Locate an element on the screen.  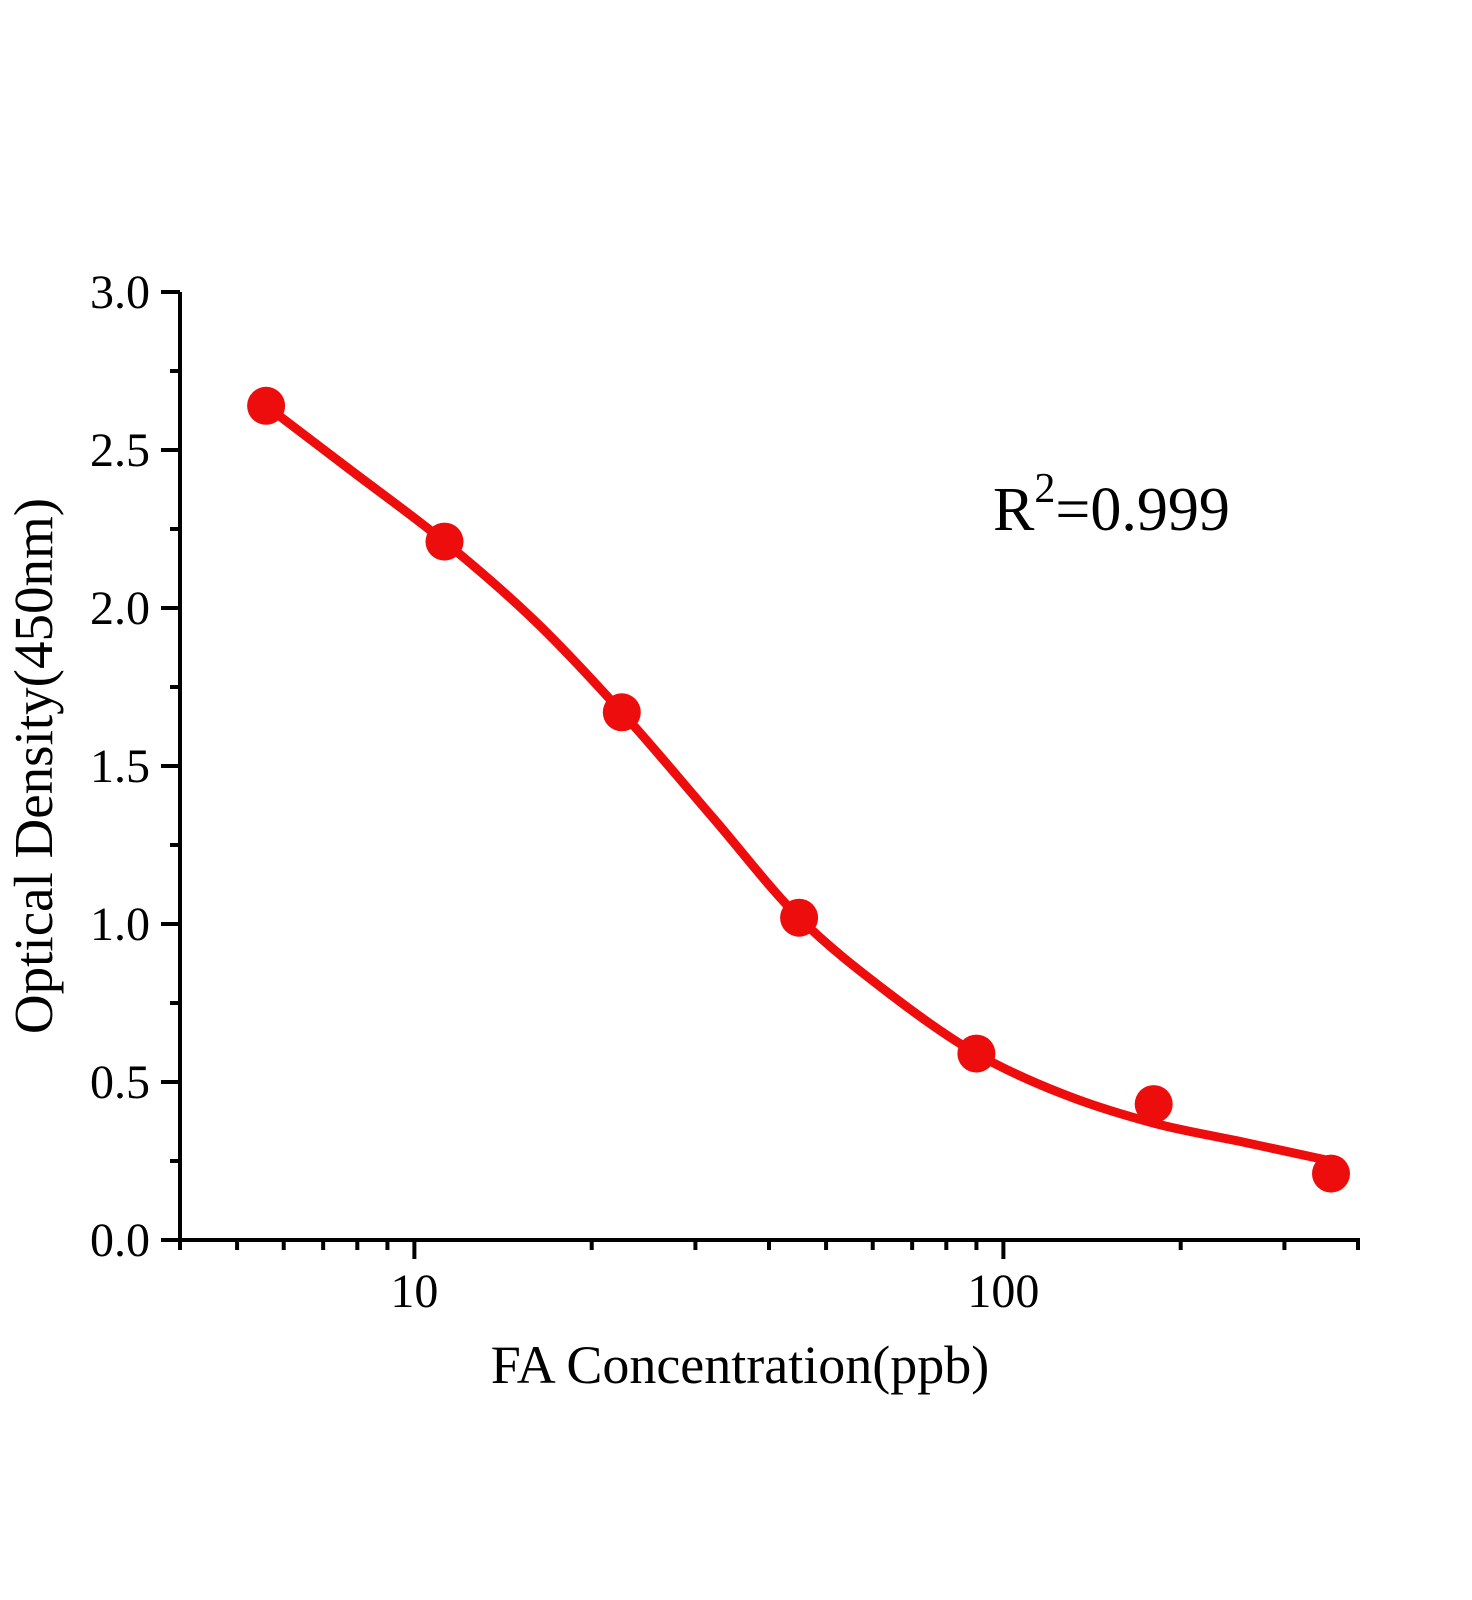
y-tick-label: 1.5 is located at coordinates (120, 766).